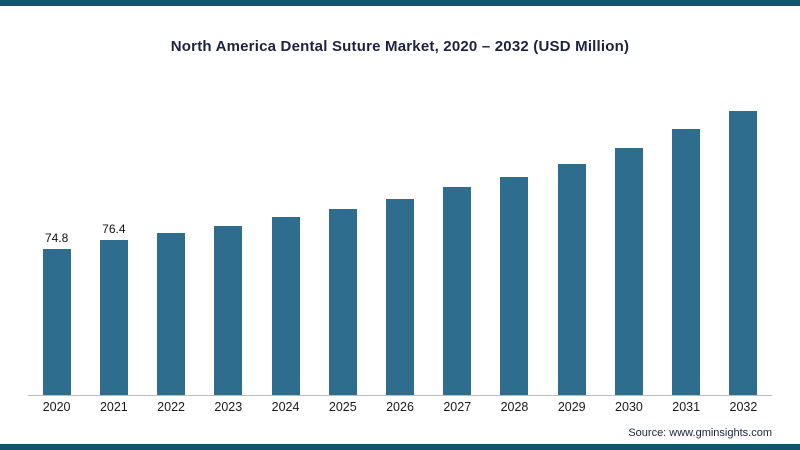 The width and height of the screenshot is (800, 450). What do you see at coordinates (113, 407) in the screenshot?
I see `x-axis-label: 2021` at bounding box center [113, 407].